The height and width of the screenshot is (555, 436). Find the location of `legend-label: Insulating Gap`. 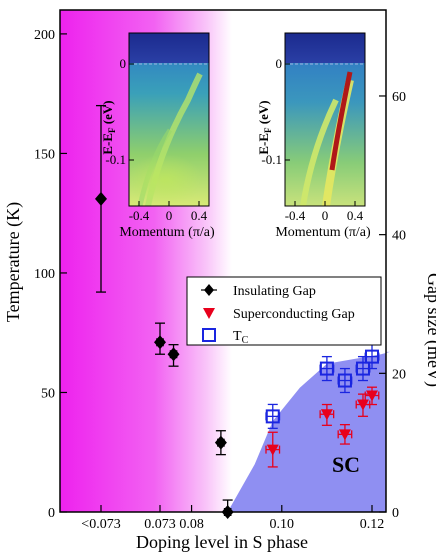

legend-label: Insulating Gap is located at coordinates (274, 291).